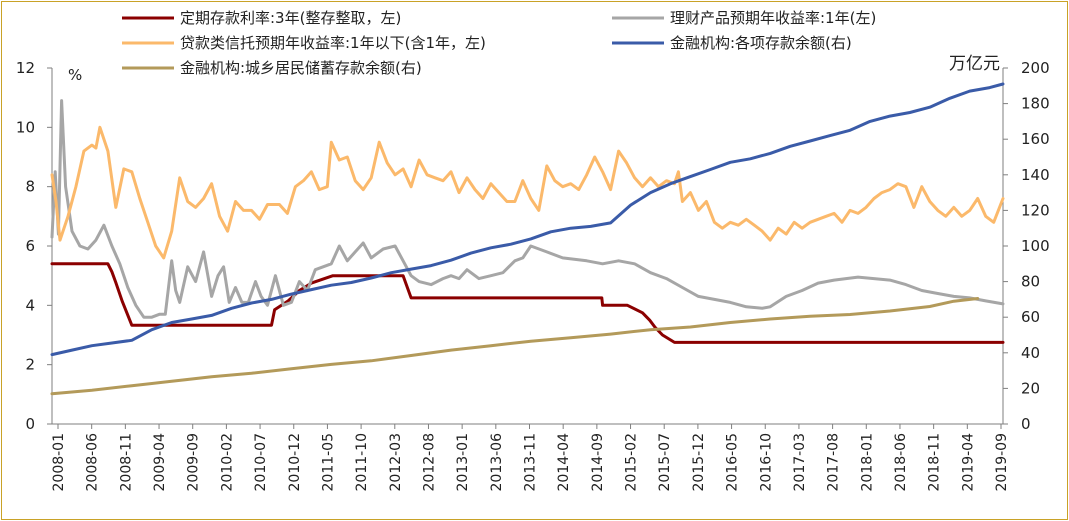 This screenshot has height=521, width=1069. What do you see at coordinates (295, 462) in the screenshot?
I see `x-tick-label: 2010-12` at bounding box center [295, 462].